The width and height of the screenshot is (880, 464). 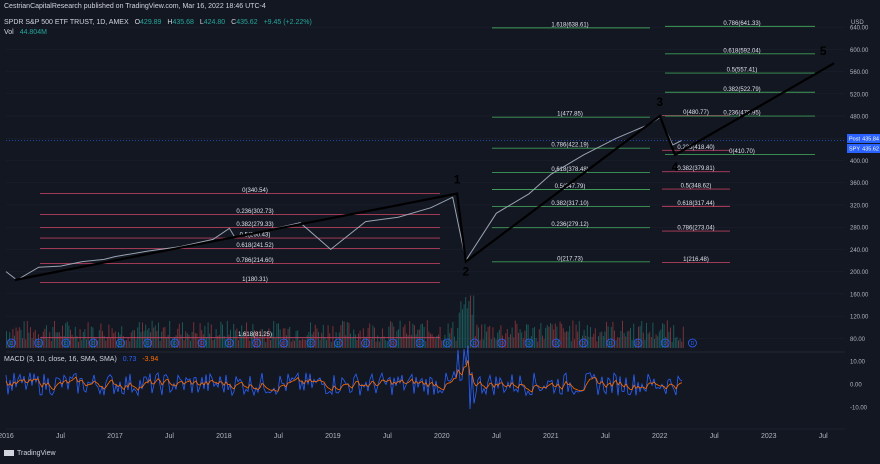 What do you see at coordinates (659, 102) in the screenshot?
I see `wave-label: 3` at bounding box center [659, 102].